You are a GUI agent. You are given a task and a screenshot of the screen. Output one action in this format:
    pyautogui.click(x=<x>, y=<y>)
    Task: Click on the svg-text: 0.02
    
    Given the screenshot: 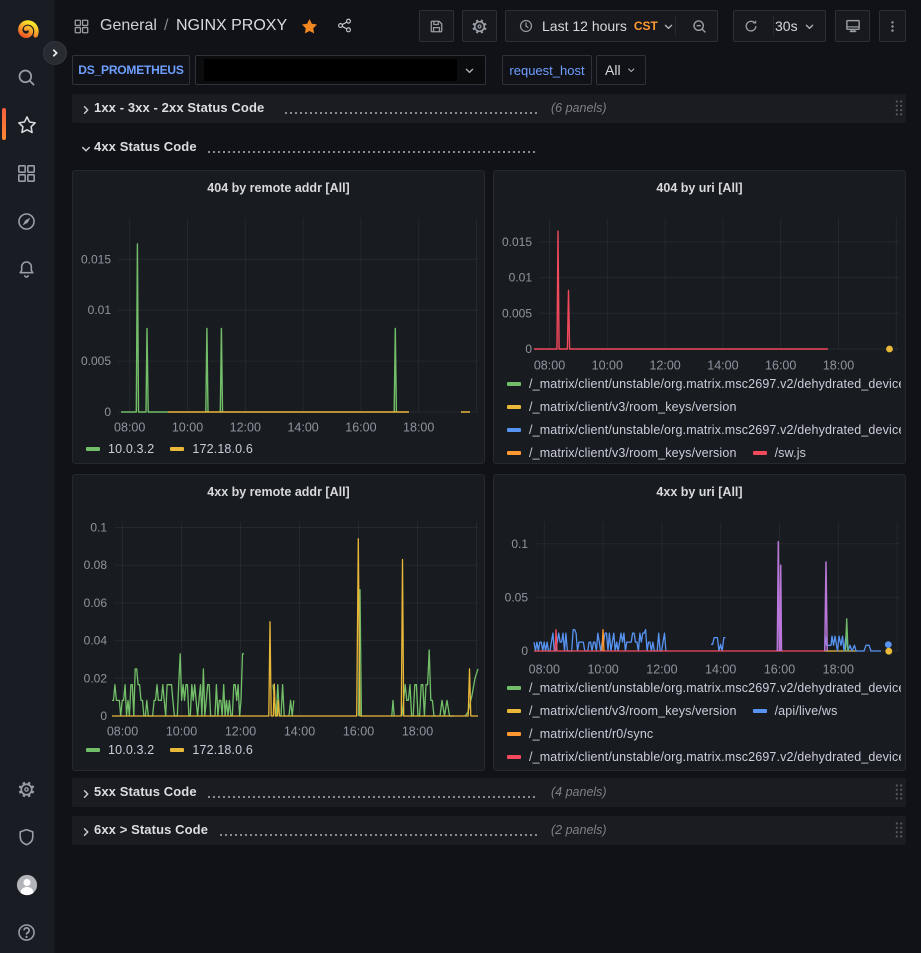 What is the action you would take?
    pyautogui.click(x=96, y=678)
    